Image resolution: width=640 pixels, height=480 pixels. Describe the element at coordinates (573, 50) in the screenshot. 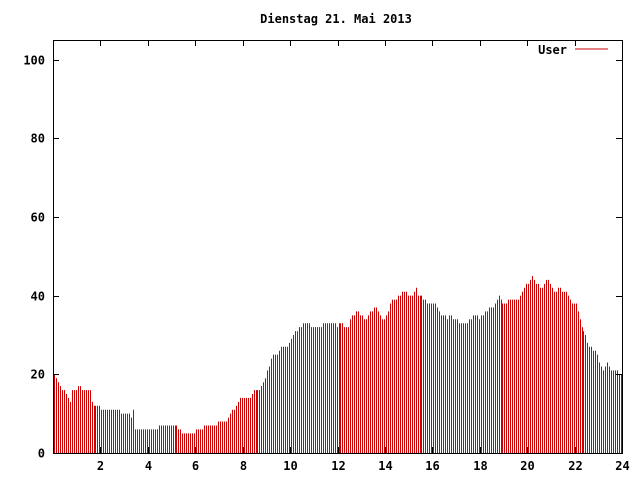

I see `legend: User` at that location.